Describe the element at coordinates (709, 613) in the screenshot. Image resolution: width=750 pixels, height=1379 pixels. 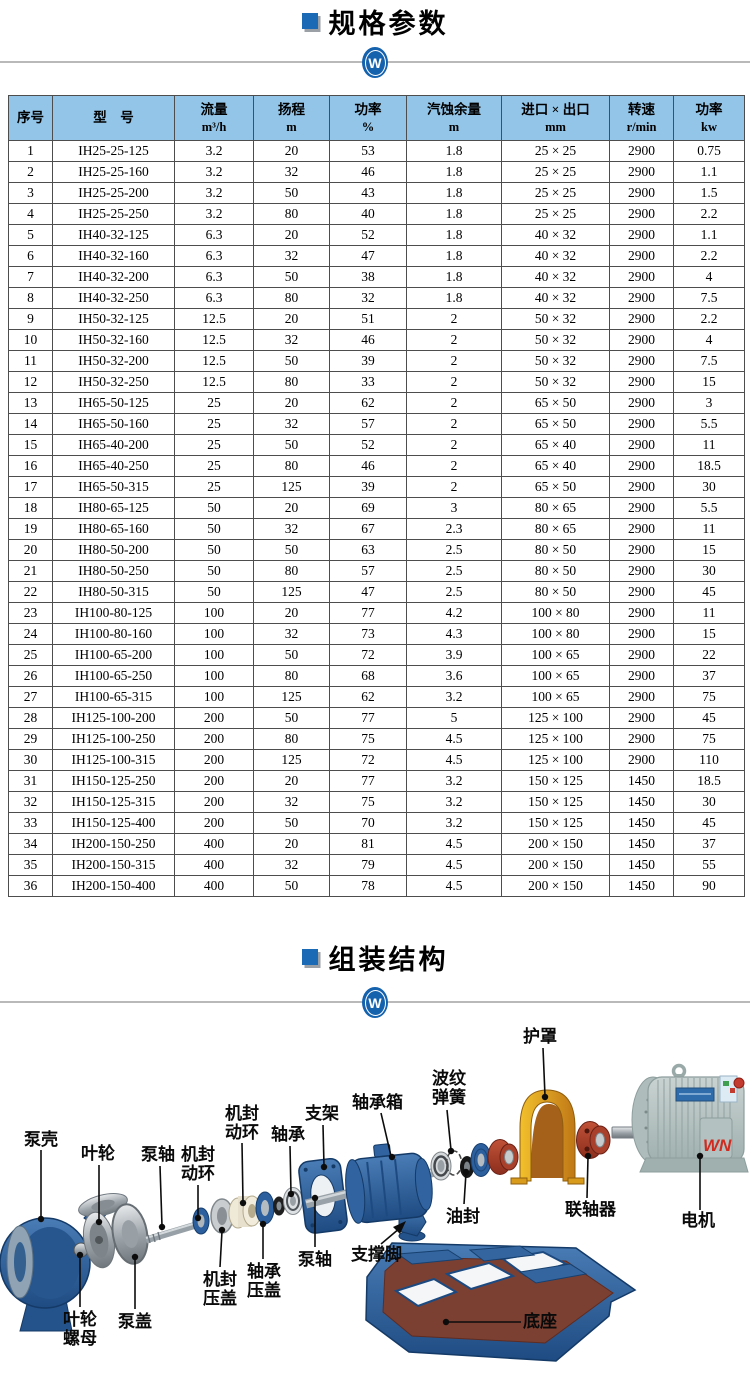
I see `table-cell: 11` at that location.